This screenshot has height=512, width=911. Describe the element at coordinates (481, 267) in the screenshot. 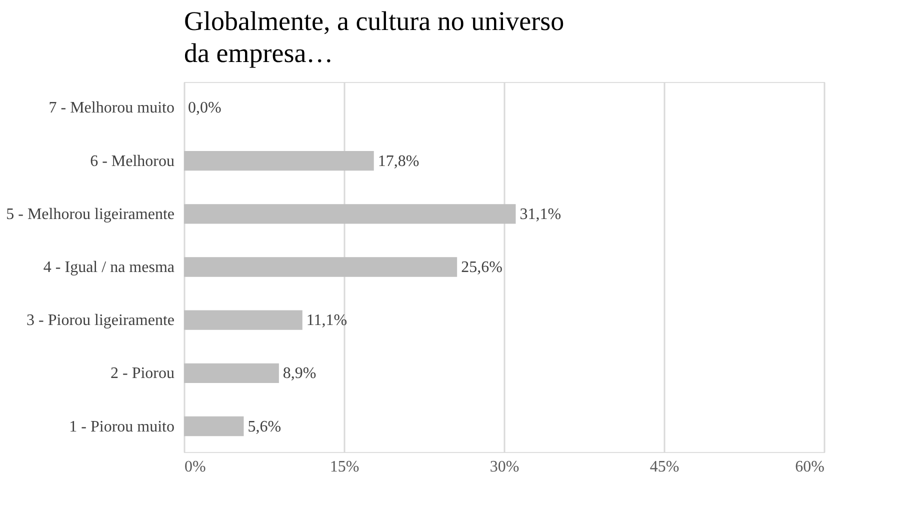

I see `data-label: 25,6%` at that location.